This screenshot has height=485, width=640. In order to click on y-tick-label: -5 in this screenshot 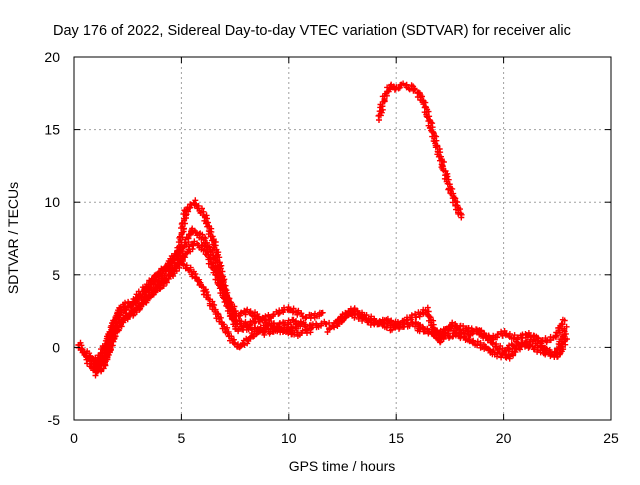, I will do `click(54, 420)`.